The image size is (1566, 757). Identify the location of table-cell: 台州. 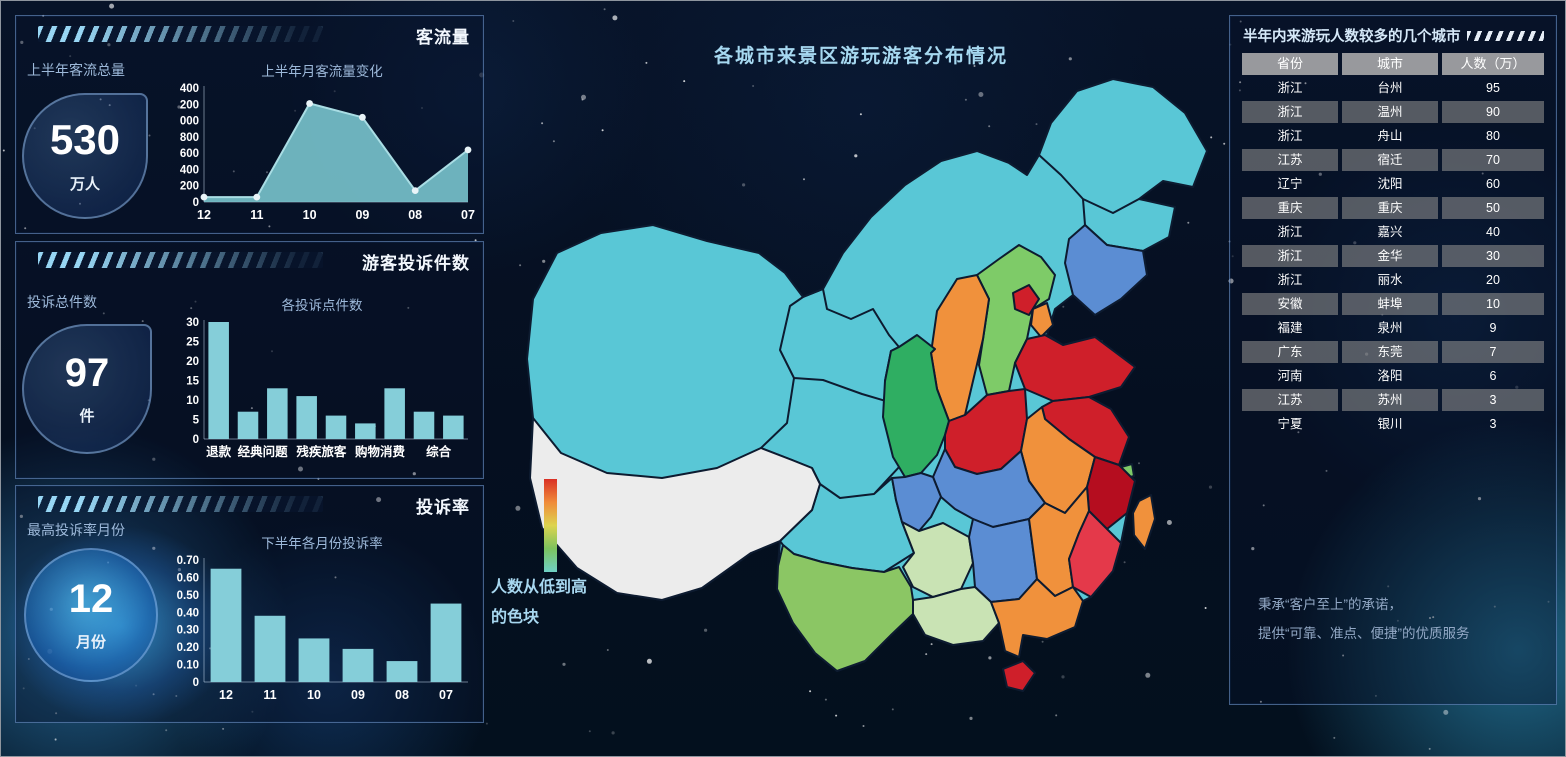
(1390, 88).